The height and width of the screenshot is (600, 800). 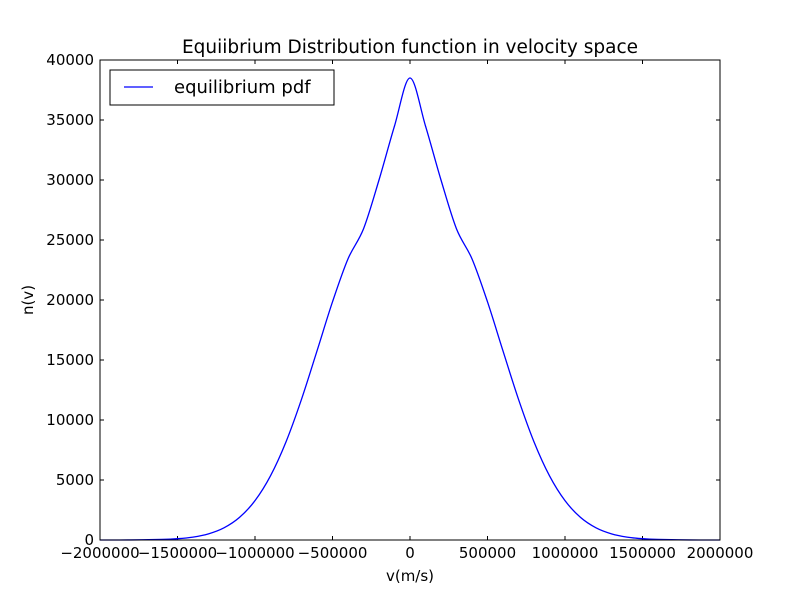 What do you see at coordinates (28, 300) in the screenshot?
I see `y-axis-label: n(v)` at bounding box center [28, 300].